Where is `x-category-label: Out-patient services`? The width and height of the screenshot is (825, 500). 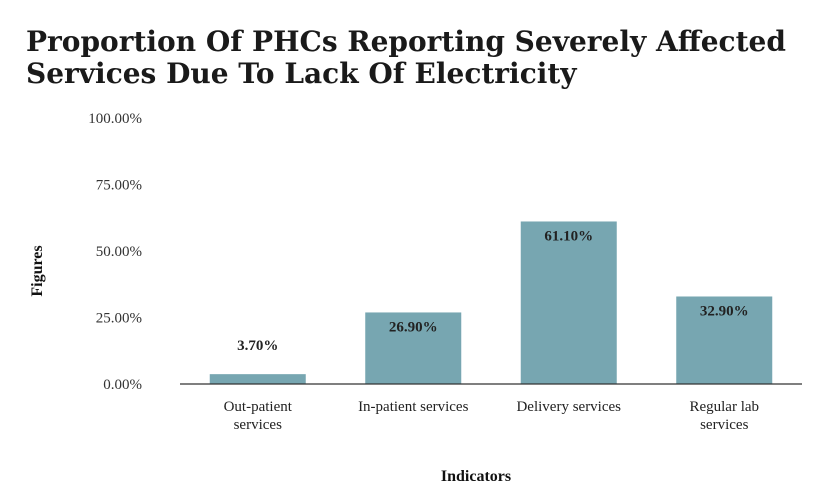 x-category-label: Out-patient services is located at coordinates (258, 416).